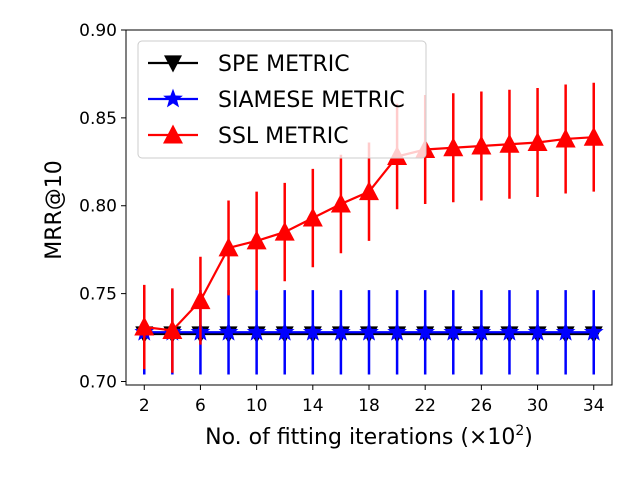  I want to click on x-tick-label: 14, so click(313, 406).